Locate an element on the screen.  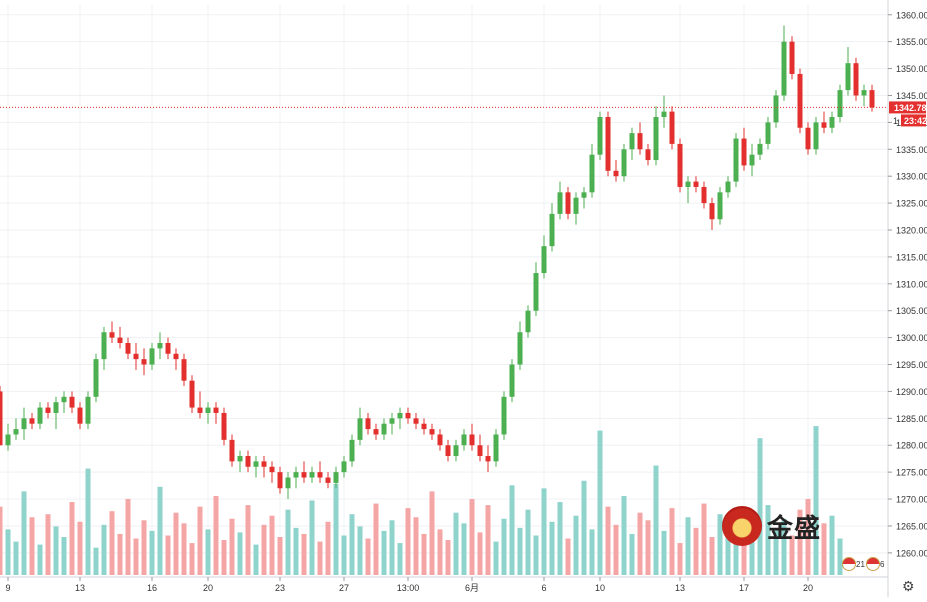
settings-gear-icon: ⚙ is located at coordinates (908, 586).